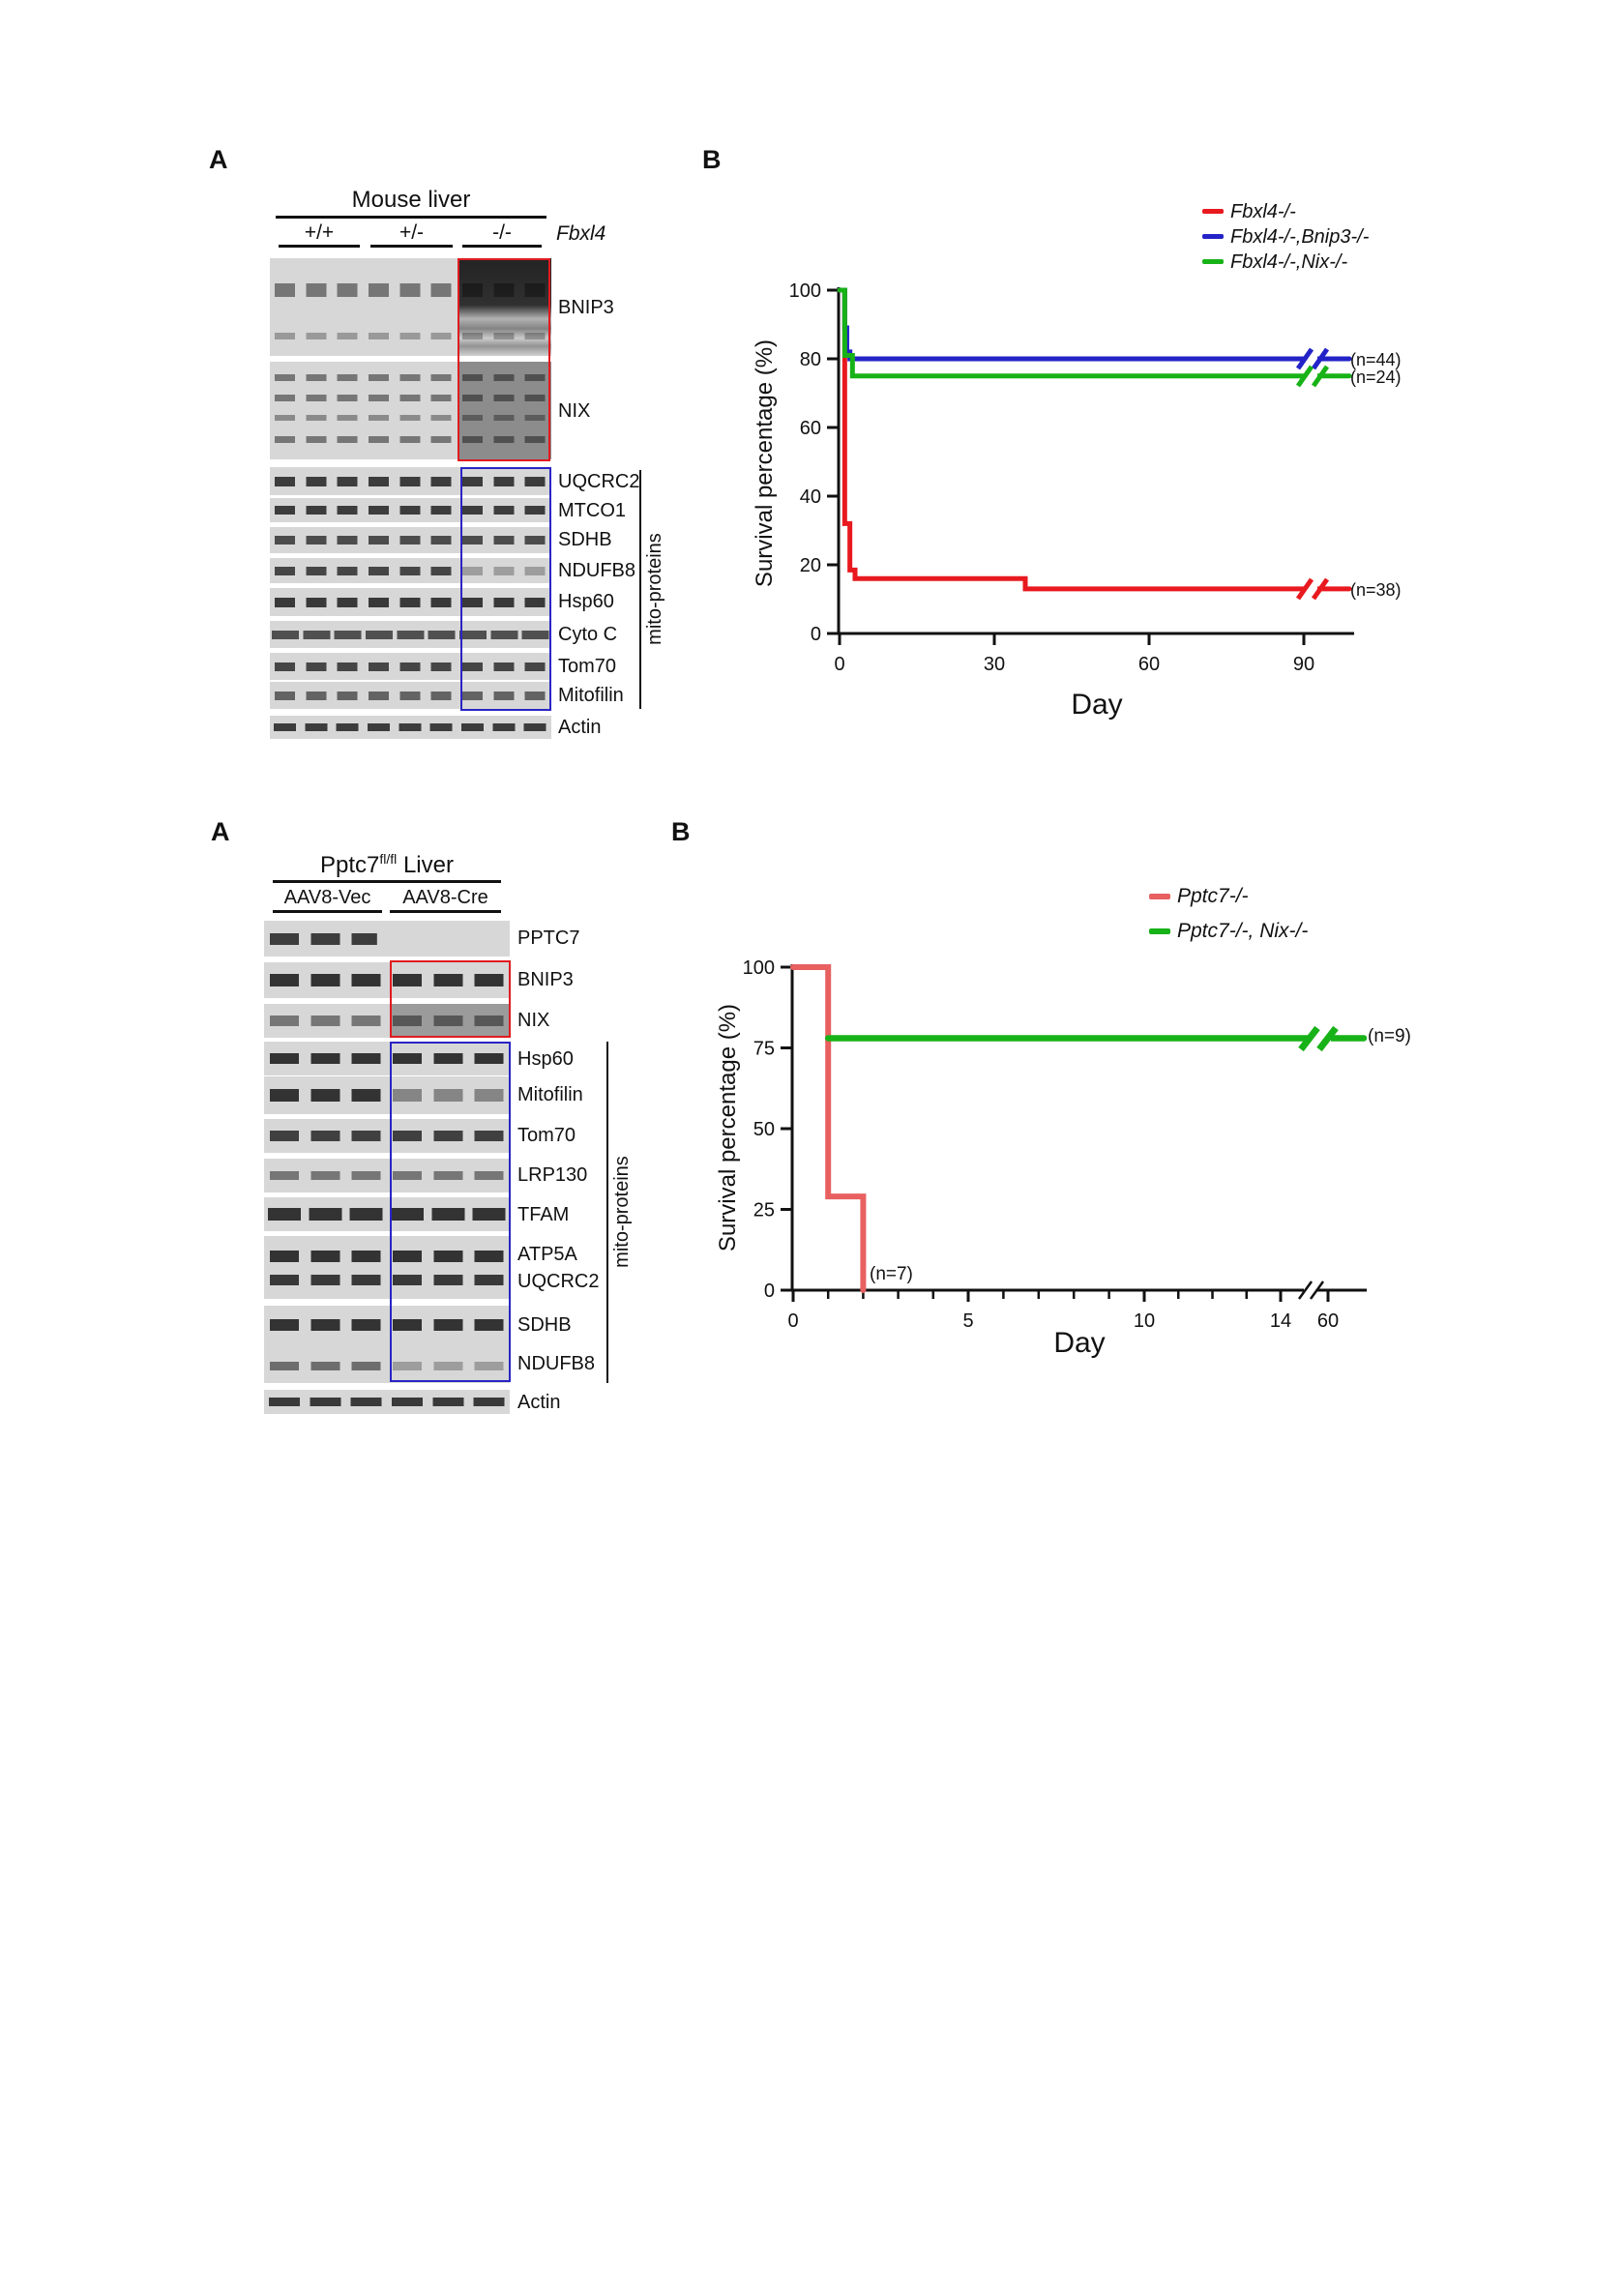 The image size is (1624, 2296). What do you see at coordinates (553, 1175) in the screenshot?
I see `protein-label: LRP130` at bounding box center [553, 1175].